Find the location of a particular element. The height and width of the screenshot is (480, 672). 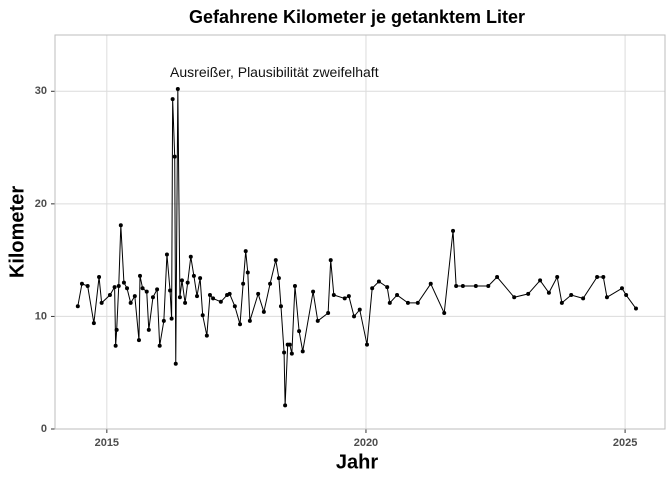

x-axis-label: Jahr is located at coordinates (357, 462).